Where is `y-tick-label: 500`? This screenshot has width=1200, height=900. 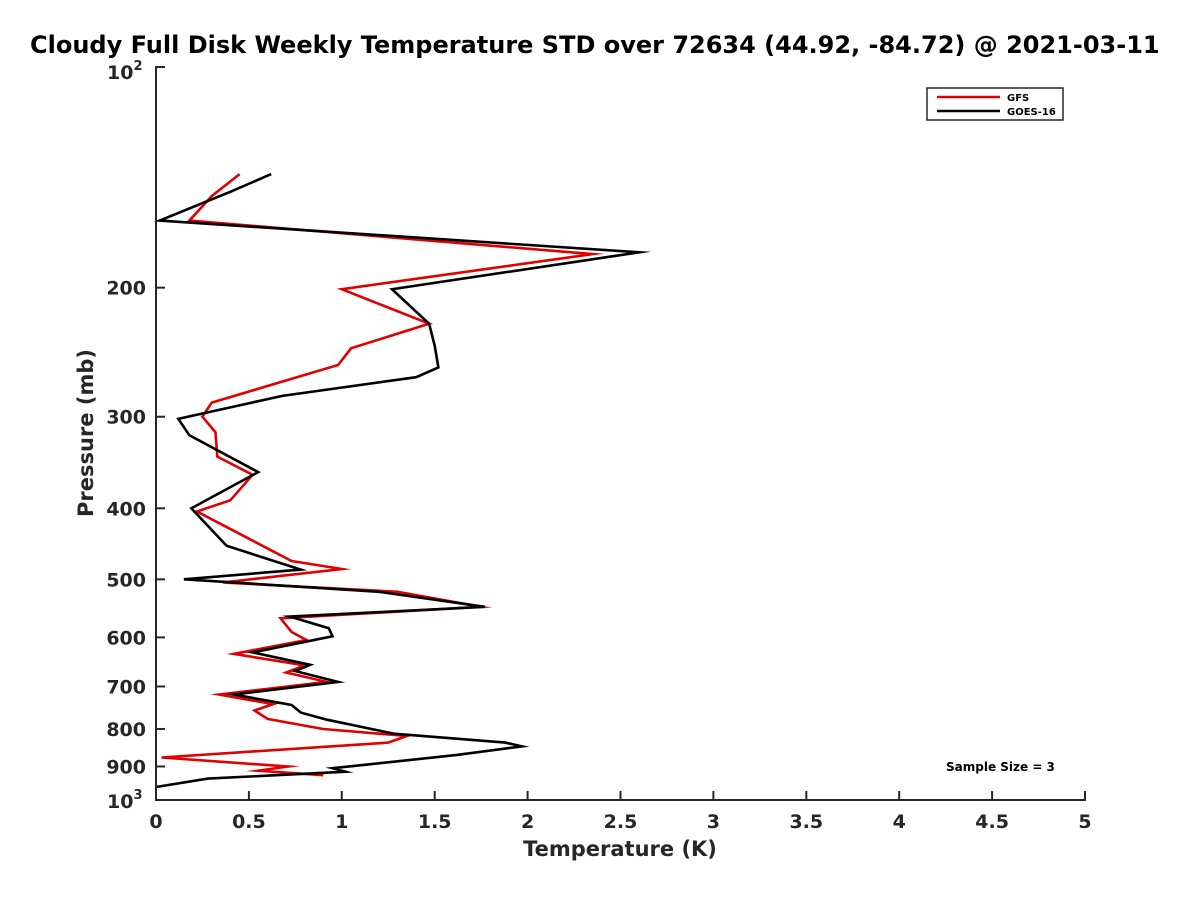 y-tick-label: 500 is located at coordinates (126, 580).